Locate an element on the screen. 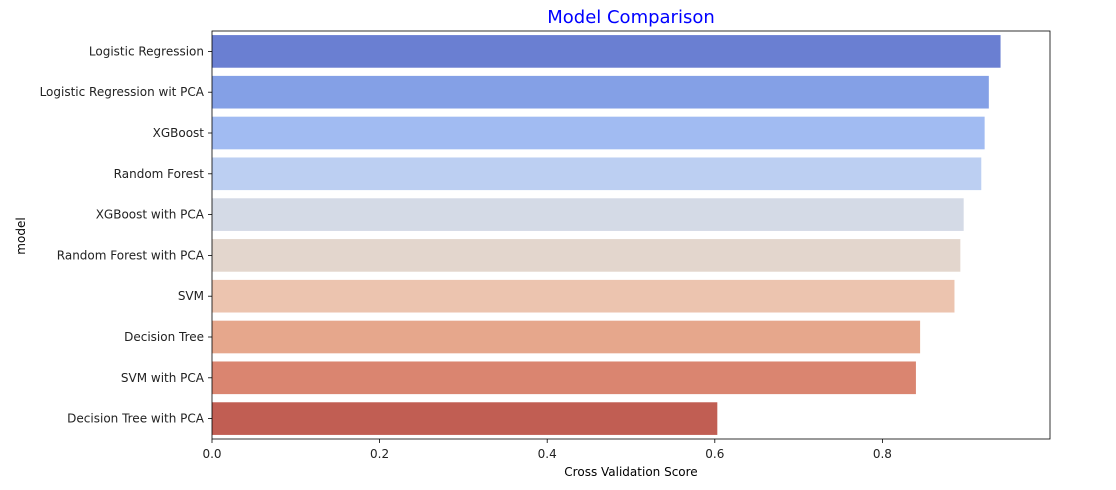 This screenshot has height=490, width=1116. bar-logistic-regression-wit-pca is located at coordinates (600, 92).